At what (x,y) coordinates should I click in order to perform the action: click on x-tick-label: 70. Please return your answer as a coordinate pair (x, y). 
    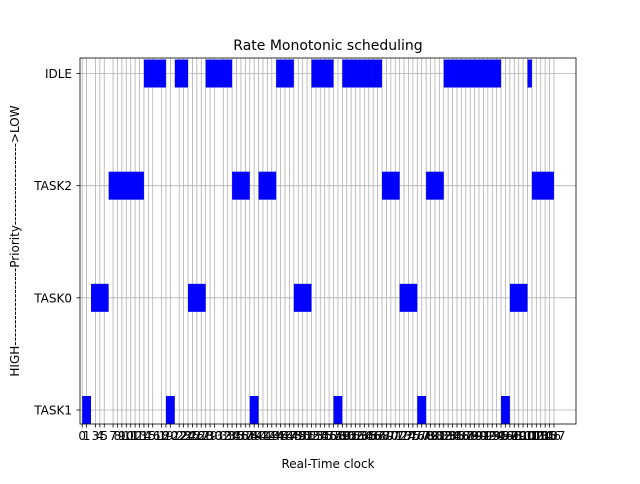
    Looking at the image, I should click on (390, 436).